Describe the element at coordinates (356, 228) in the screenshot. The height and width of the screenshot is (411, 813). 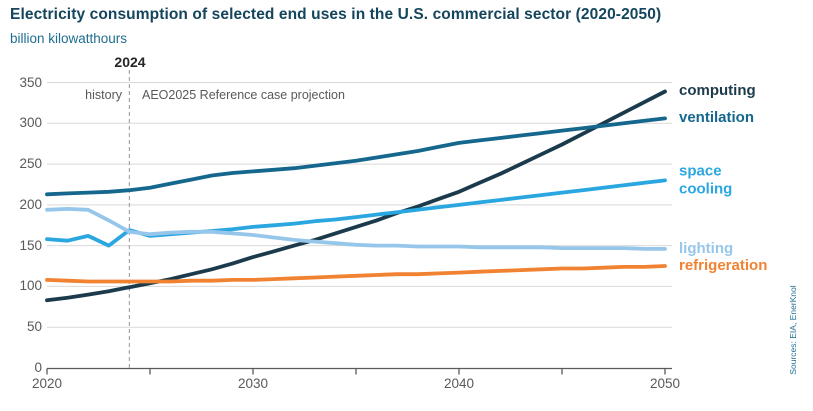
I see `series-line-lighting` at that location.